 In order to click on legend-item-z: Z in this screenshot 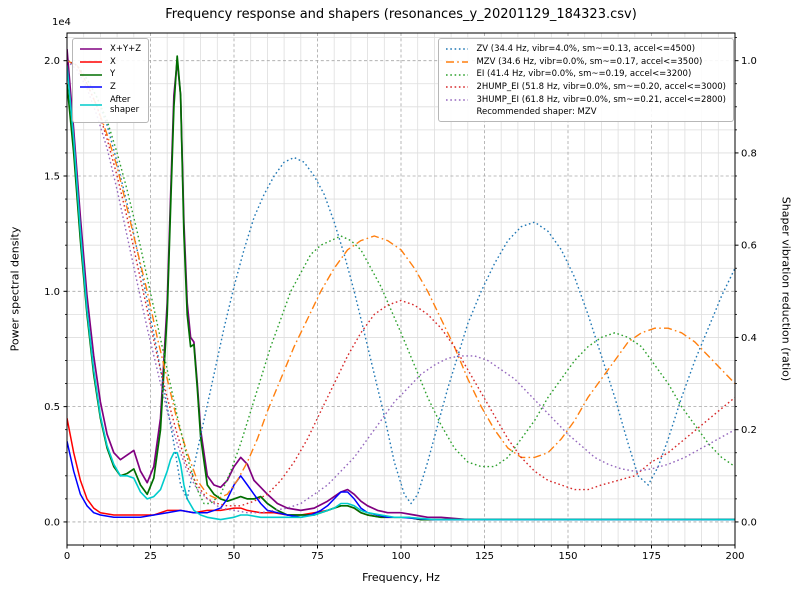, I will do `click(110, 87)`.